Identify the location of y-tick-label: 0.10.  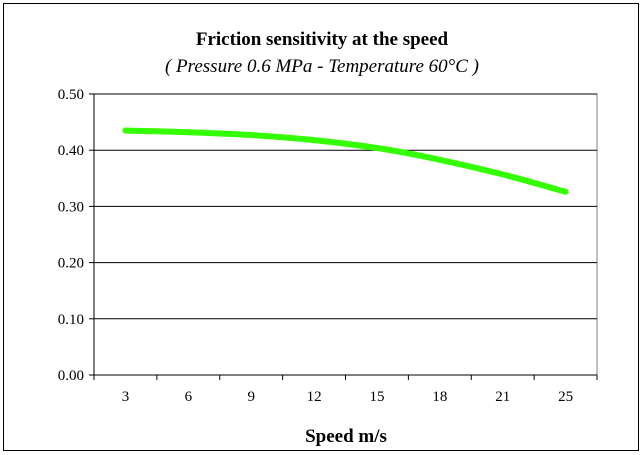
(71, 320).